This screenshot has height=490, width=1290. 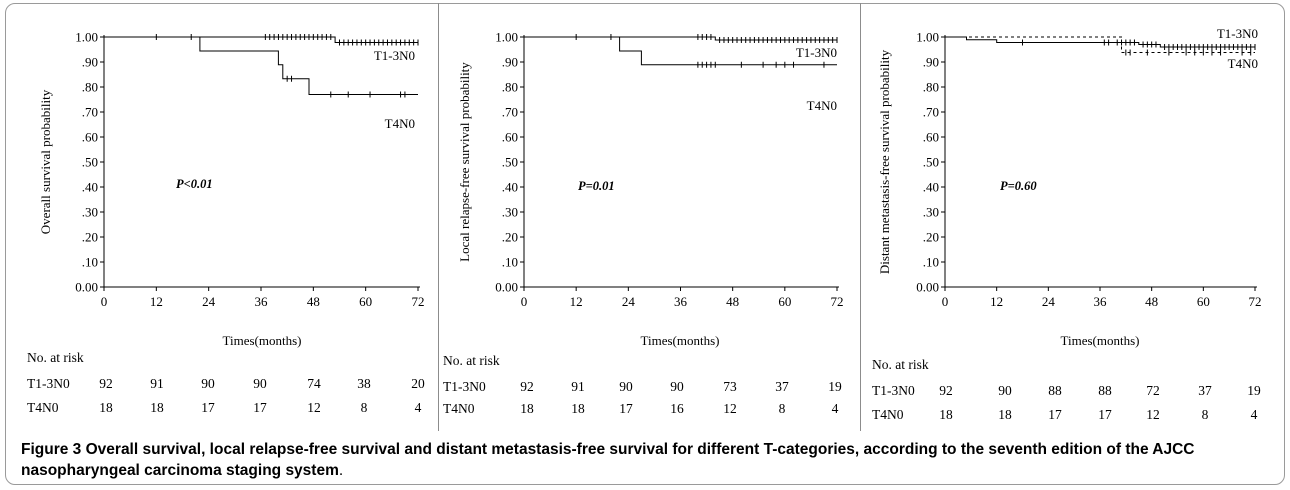 What do you see at coordinates (464, 162) in the screenshot?
I see `y-axis-label: Local relapse-free survival probability` at bounding box center [464, 162].